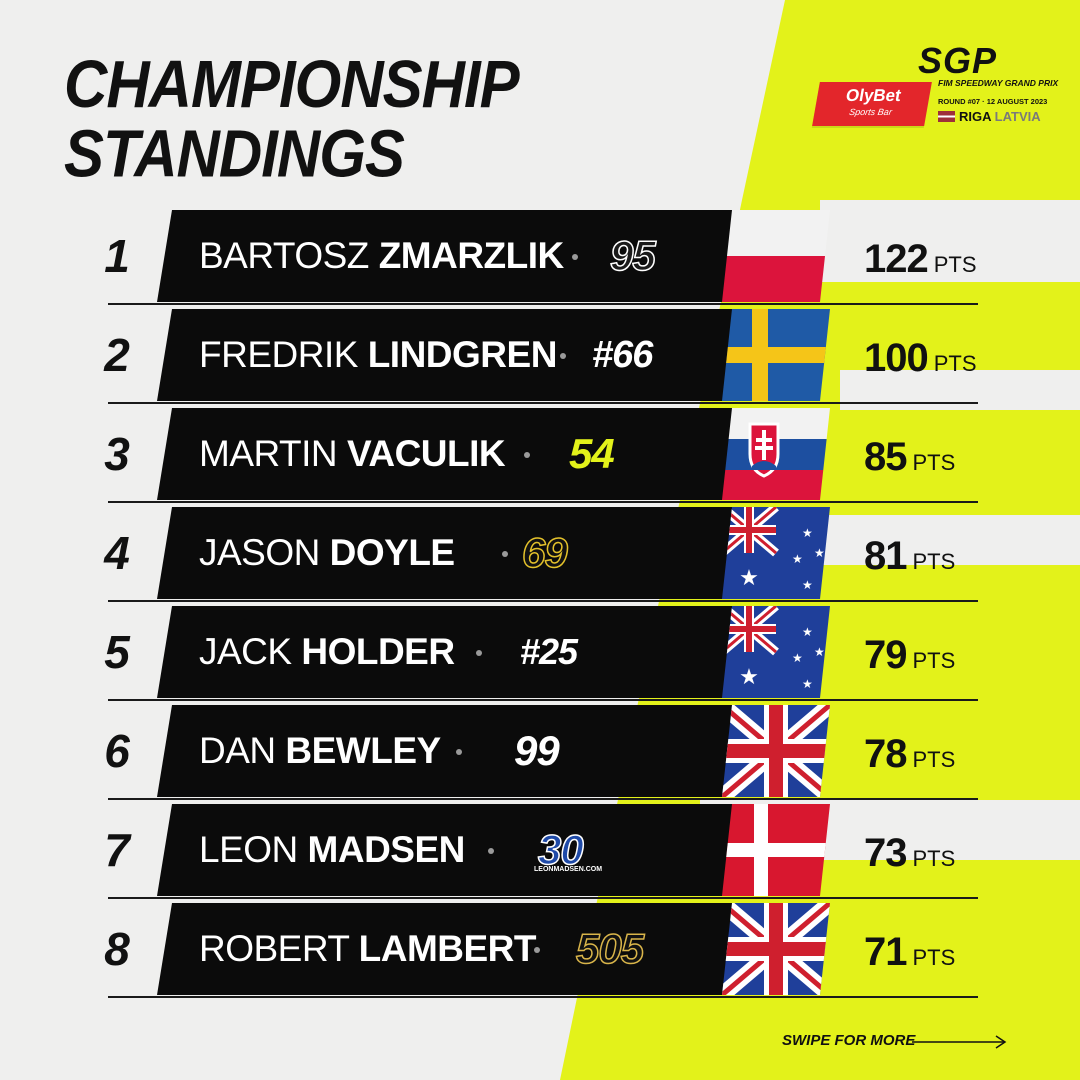 The image size is (1080, 1080). What do you see at coordinates (975, 116) in the screenshot?
I see `venue-city: RIGA` at bounding box center [975, 116].